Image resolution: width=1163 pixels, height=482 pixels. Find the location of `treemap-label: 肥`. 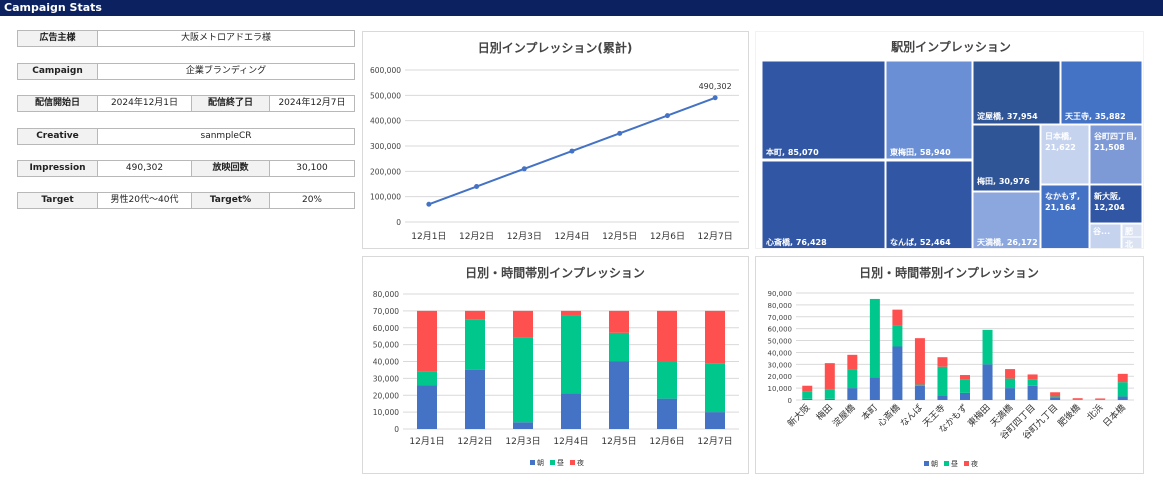

treemap-label: 肥 is located at coordinates (1129, 231).